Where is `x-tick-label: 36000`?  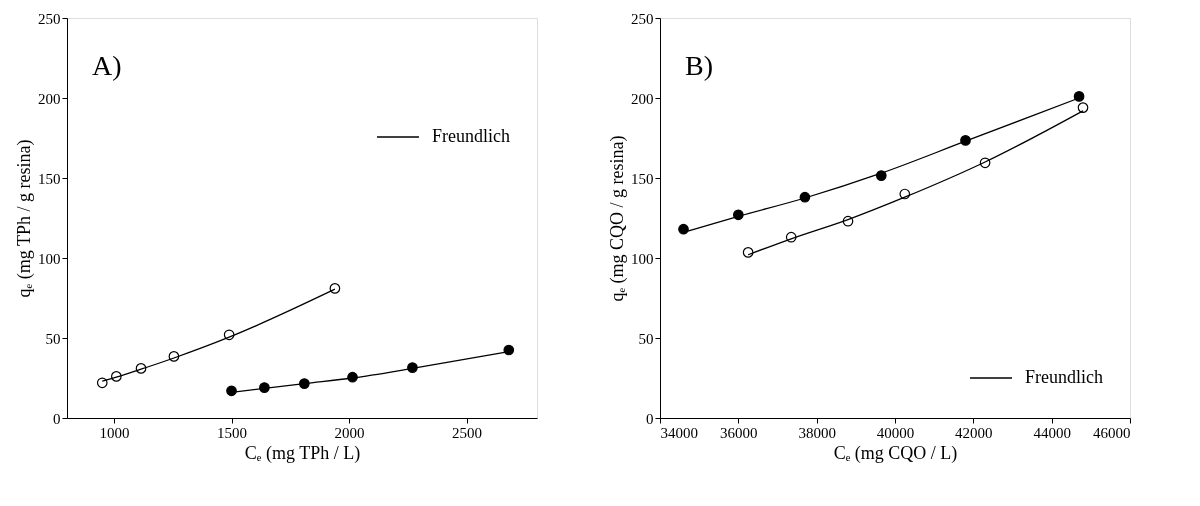 x-tick-label: 36000 is located at coordinates (739, 432).